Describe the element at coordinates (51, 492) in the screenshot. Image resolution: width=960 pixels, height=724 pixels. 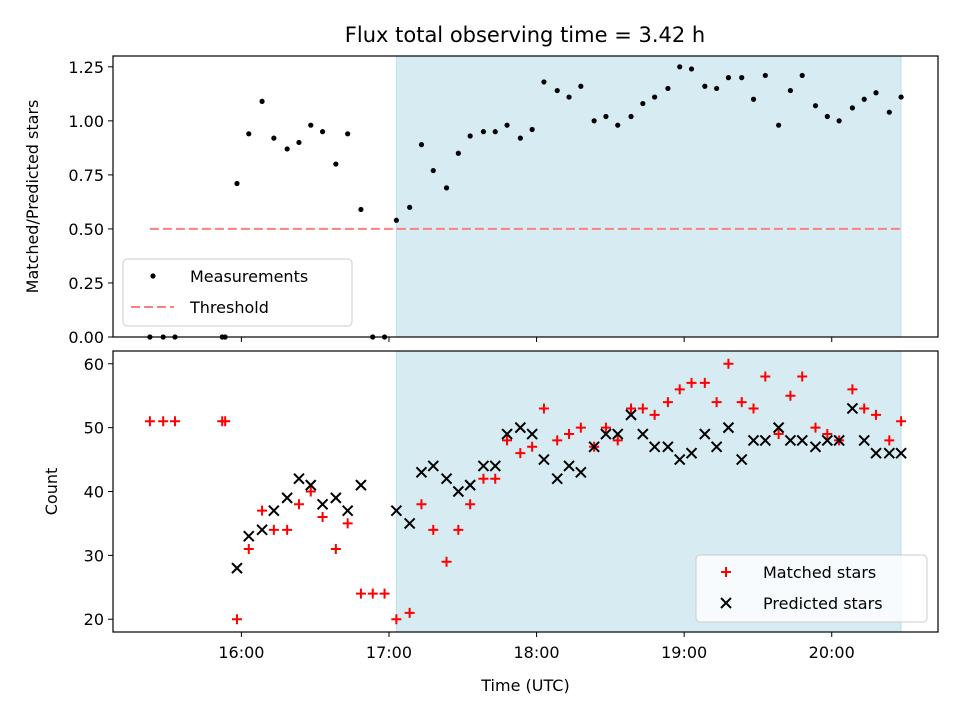
I see `y-axis-label: Count` at that location.